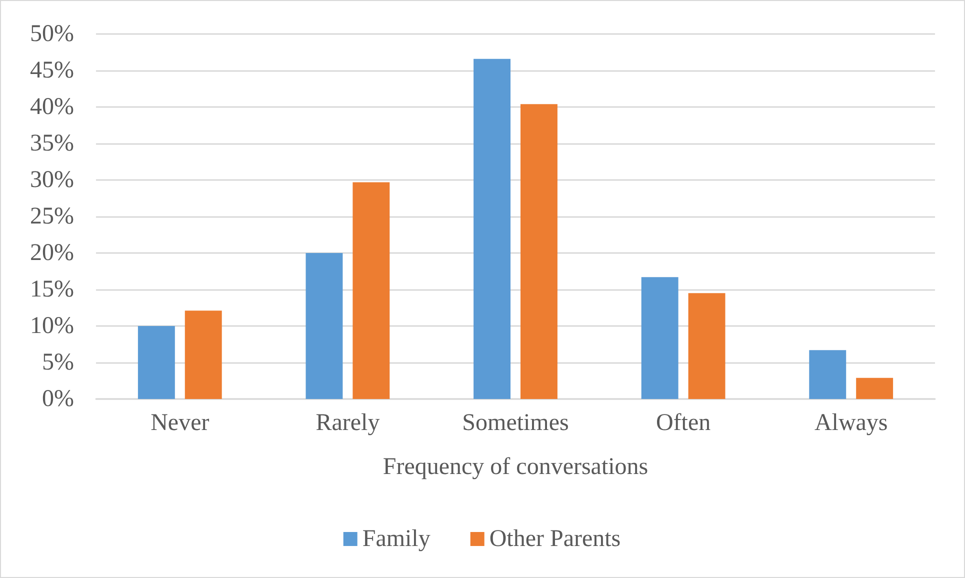 Image resolution: width=965 pixels, height=578 pixels. I want to click on x-tick-label: Never, so click(180, 423).